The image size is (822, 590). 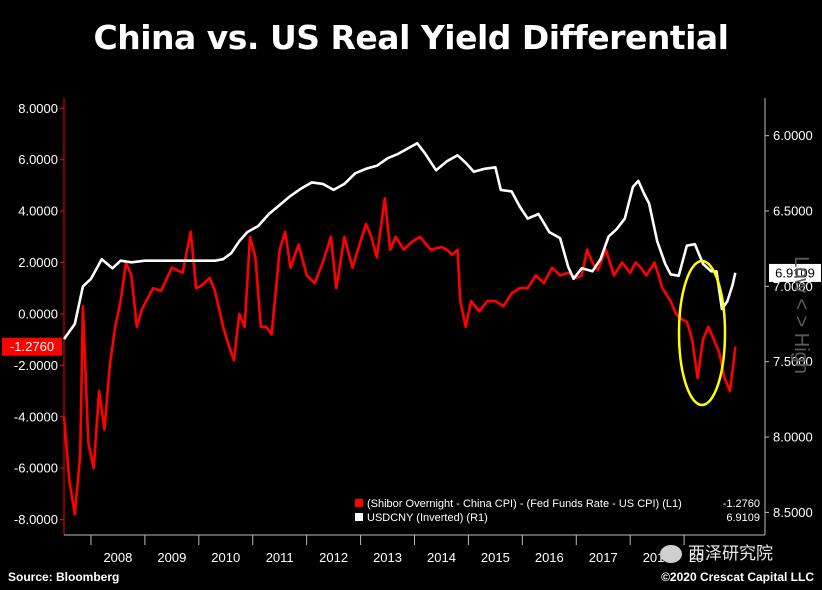 What do you see at coordinates (38, 159) in the screenshot?
I see `left-tick-label: 6.0000` at bounding box center [38, 159].